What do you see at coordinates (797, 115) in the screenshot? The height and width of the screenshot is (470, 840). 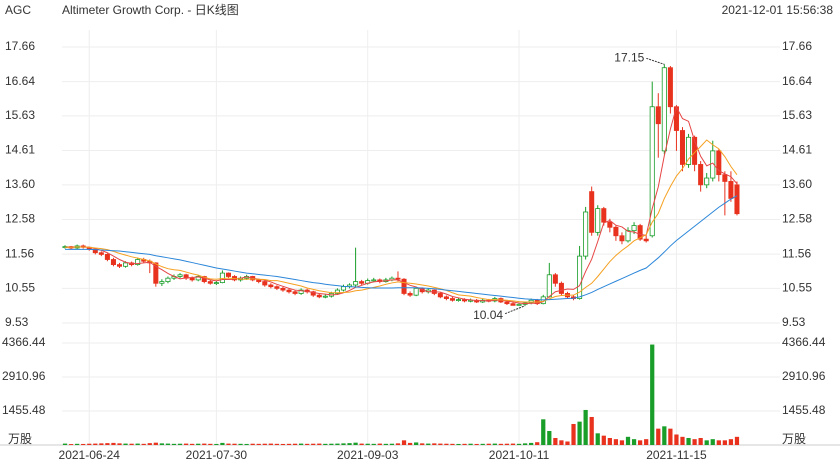 I see `y-tick-label: 15.63` at bounding box center [797, 115].